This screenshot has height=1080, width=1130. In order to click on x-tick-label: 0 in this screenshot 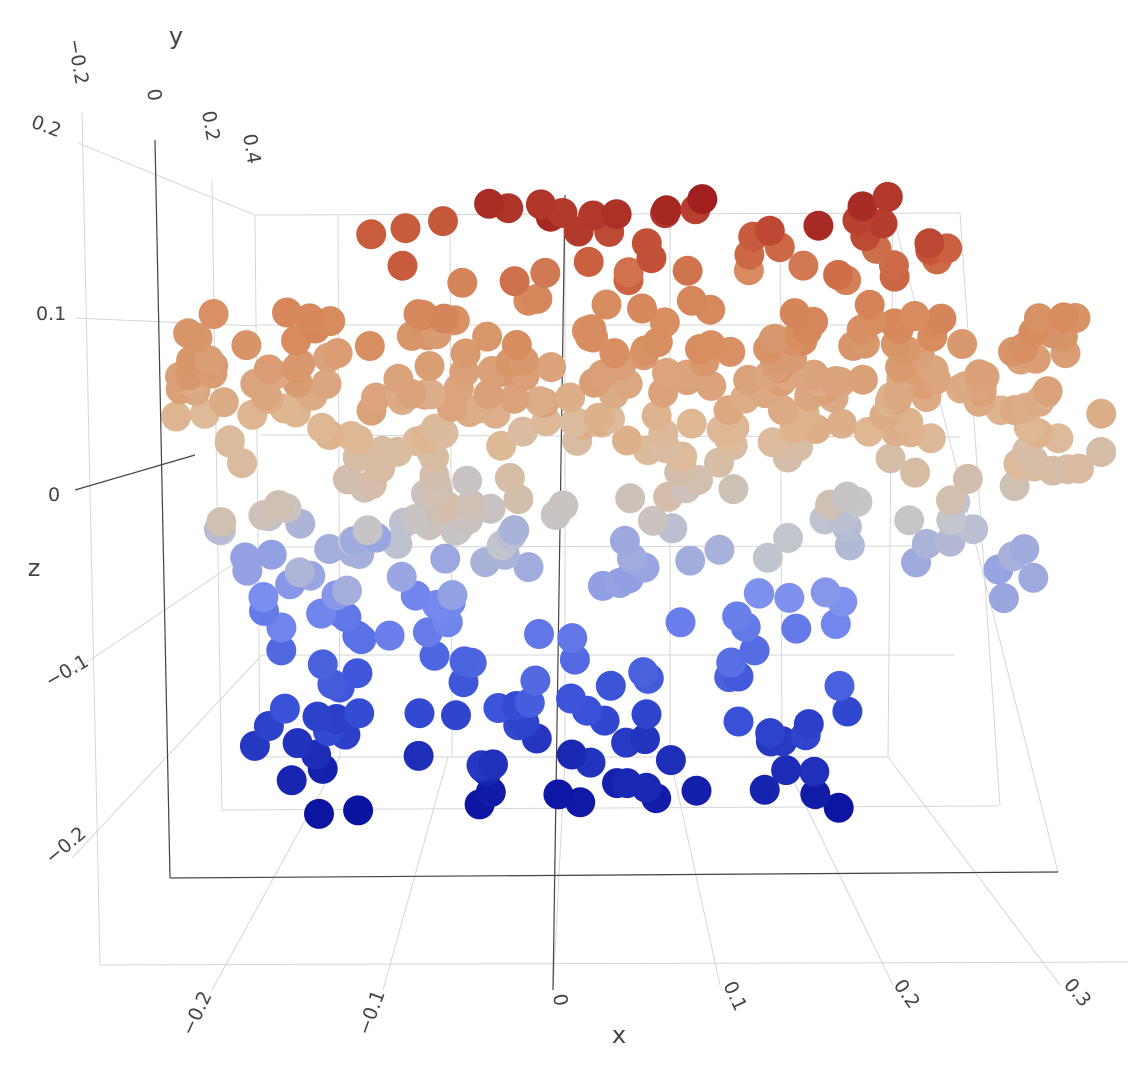, I will do `click(560, 1000)`.